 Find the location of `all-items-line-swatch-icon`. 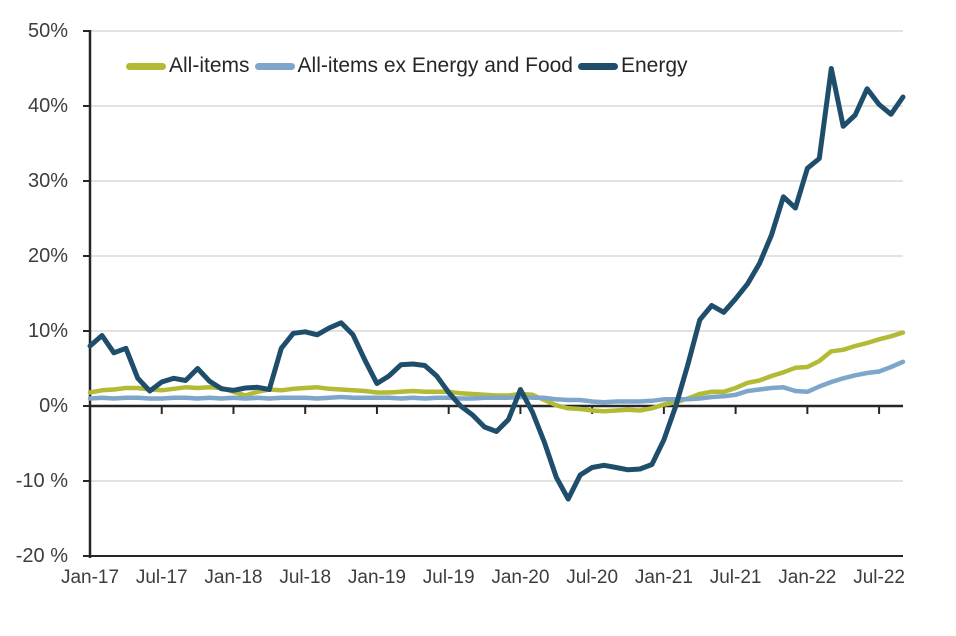

all-items-line-swatch-icon is located at coordinates (146, 66).